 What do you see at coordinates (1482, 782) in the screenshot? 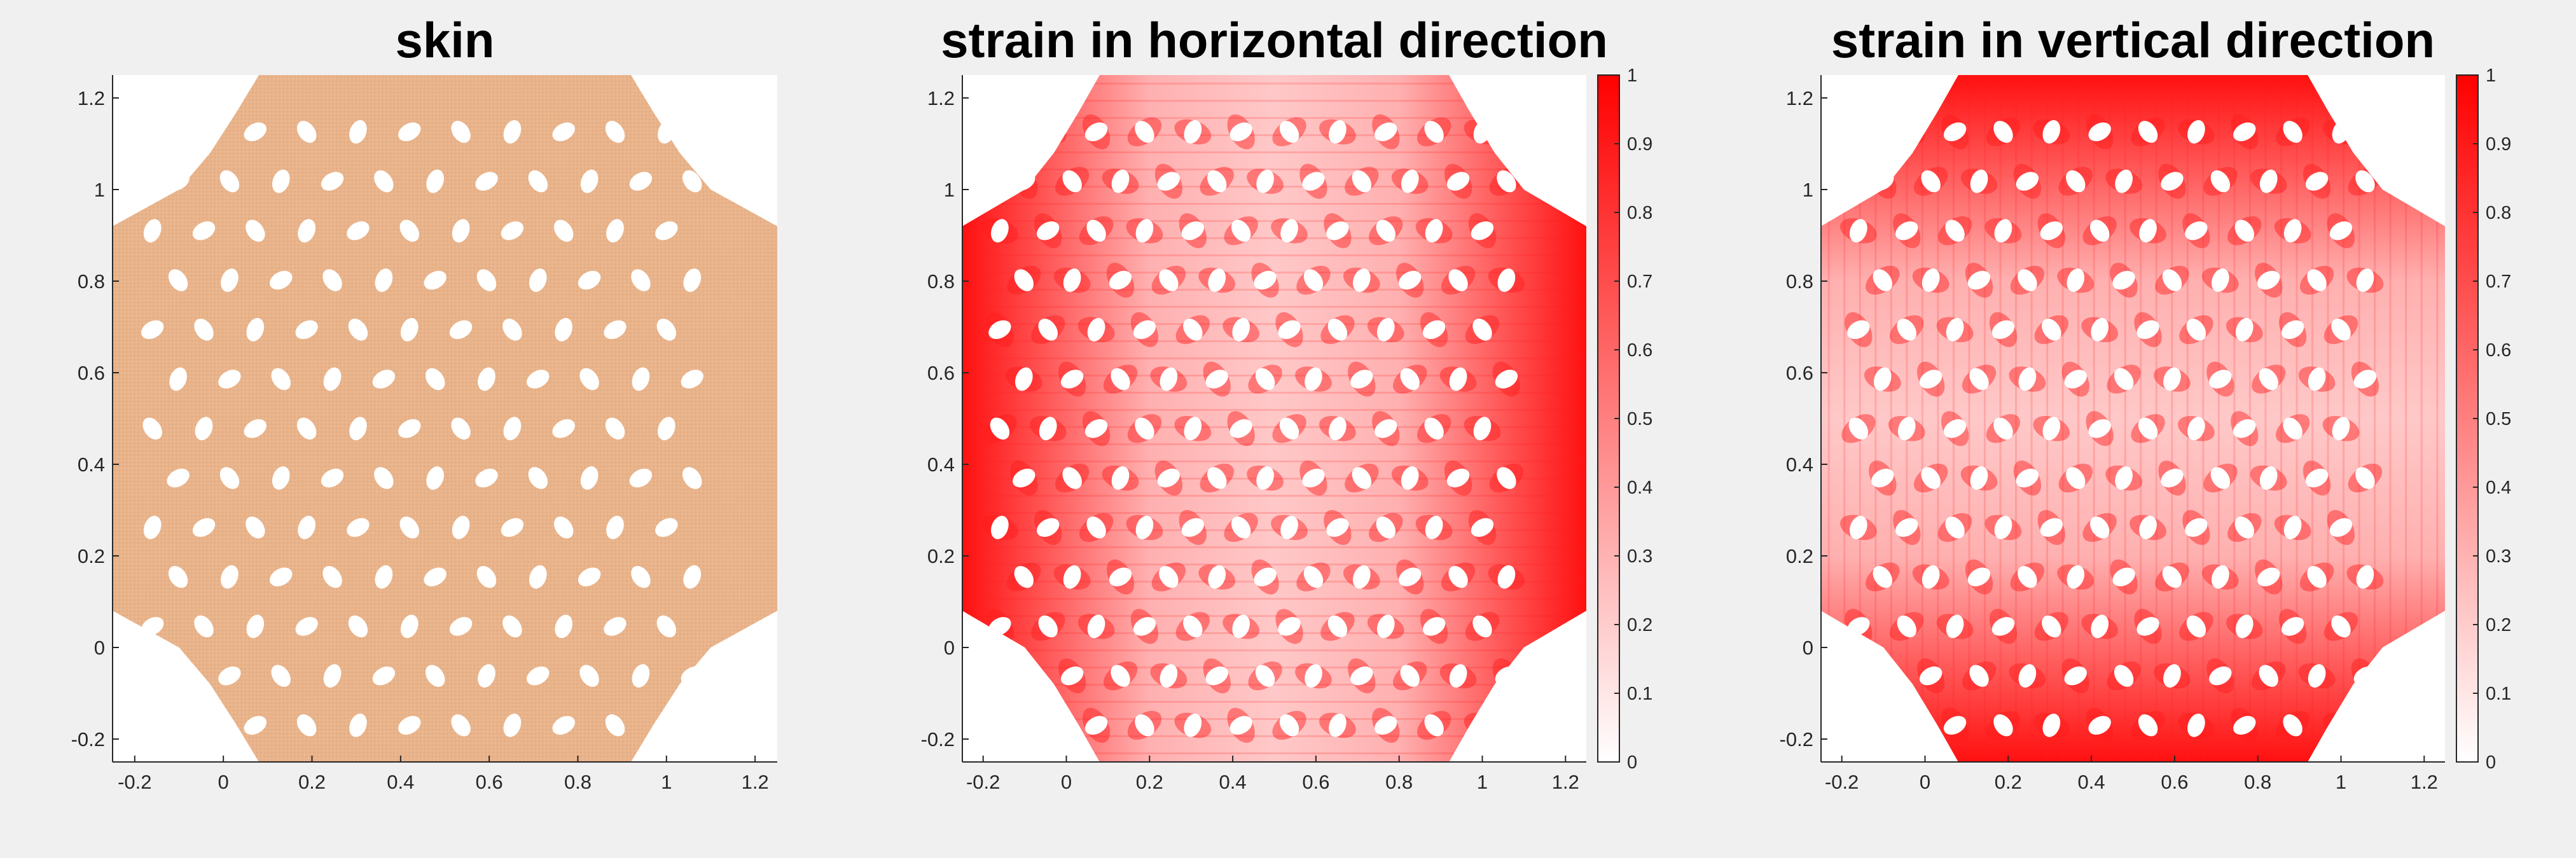
I see `x-tick-label: 1` at bounding box center [1482, 782].